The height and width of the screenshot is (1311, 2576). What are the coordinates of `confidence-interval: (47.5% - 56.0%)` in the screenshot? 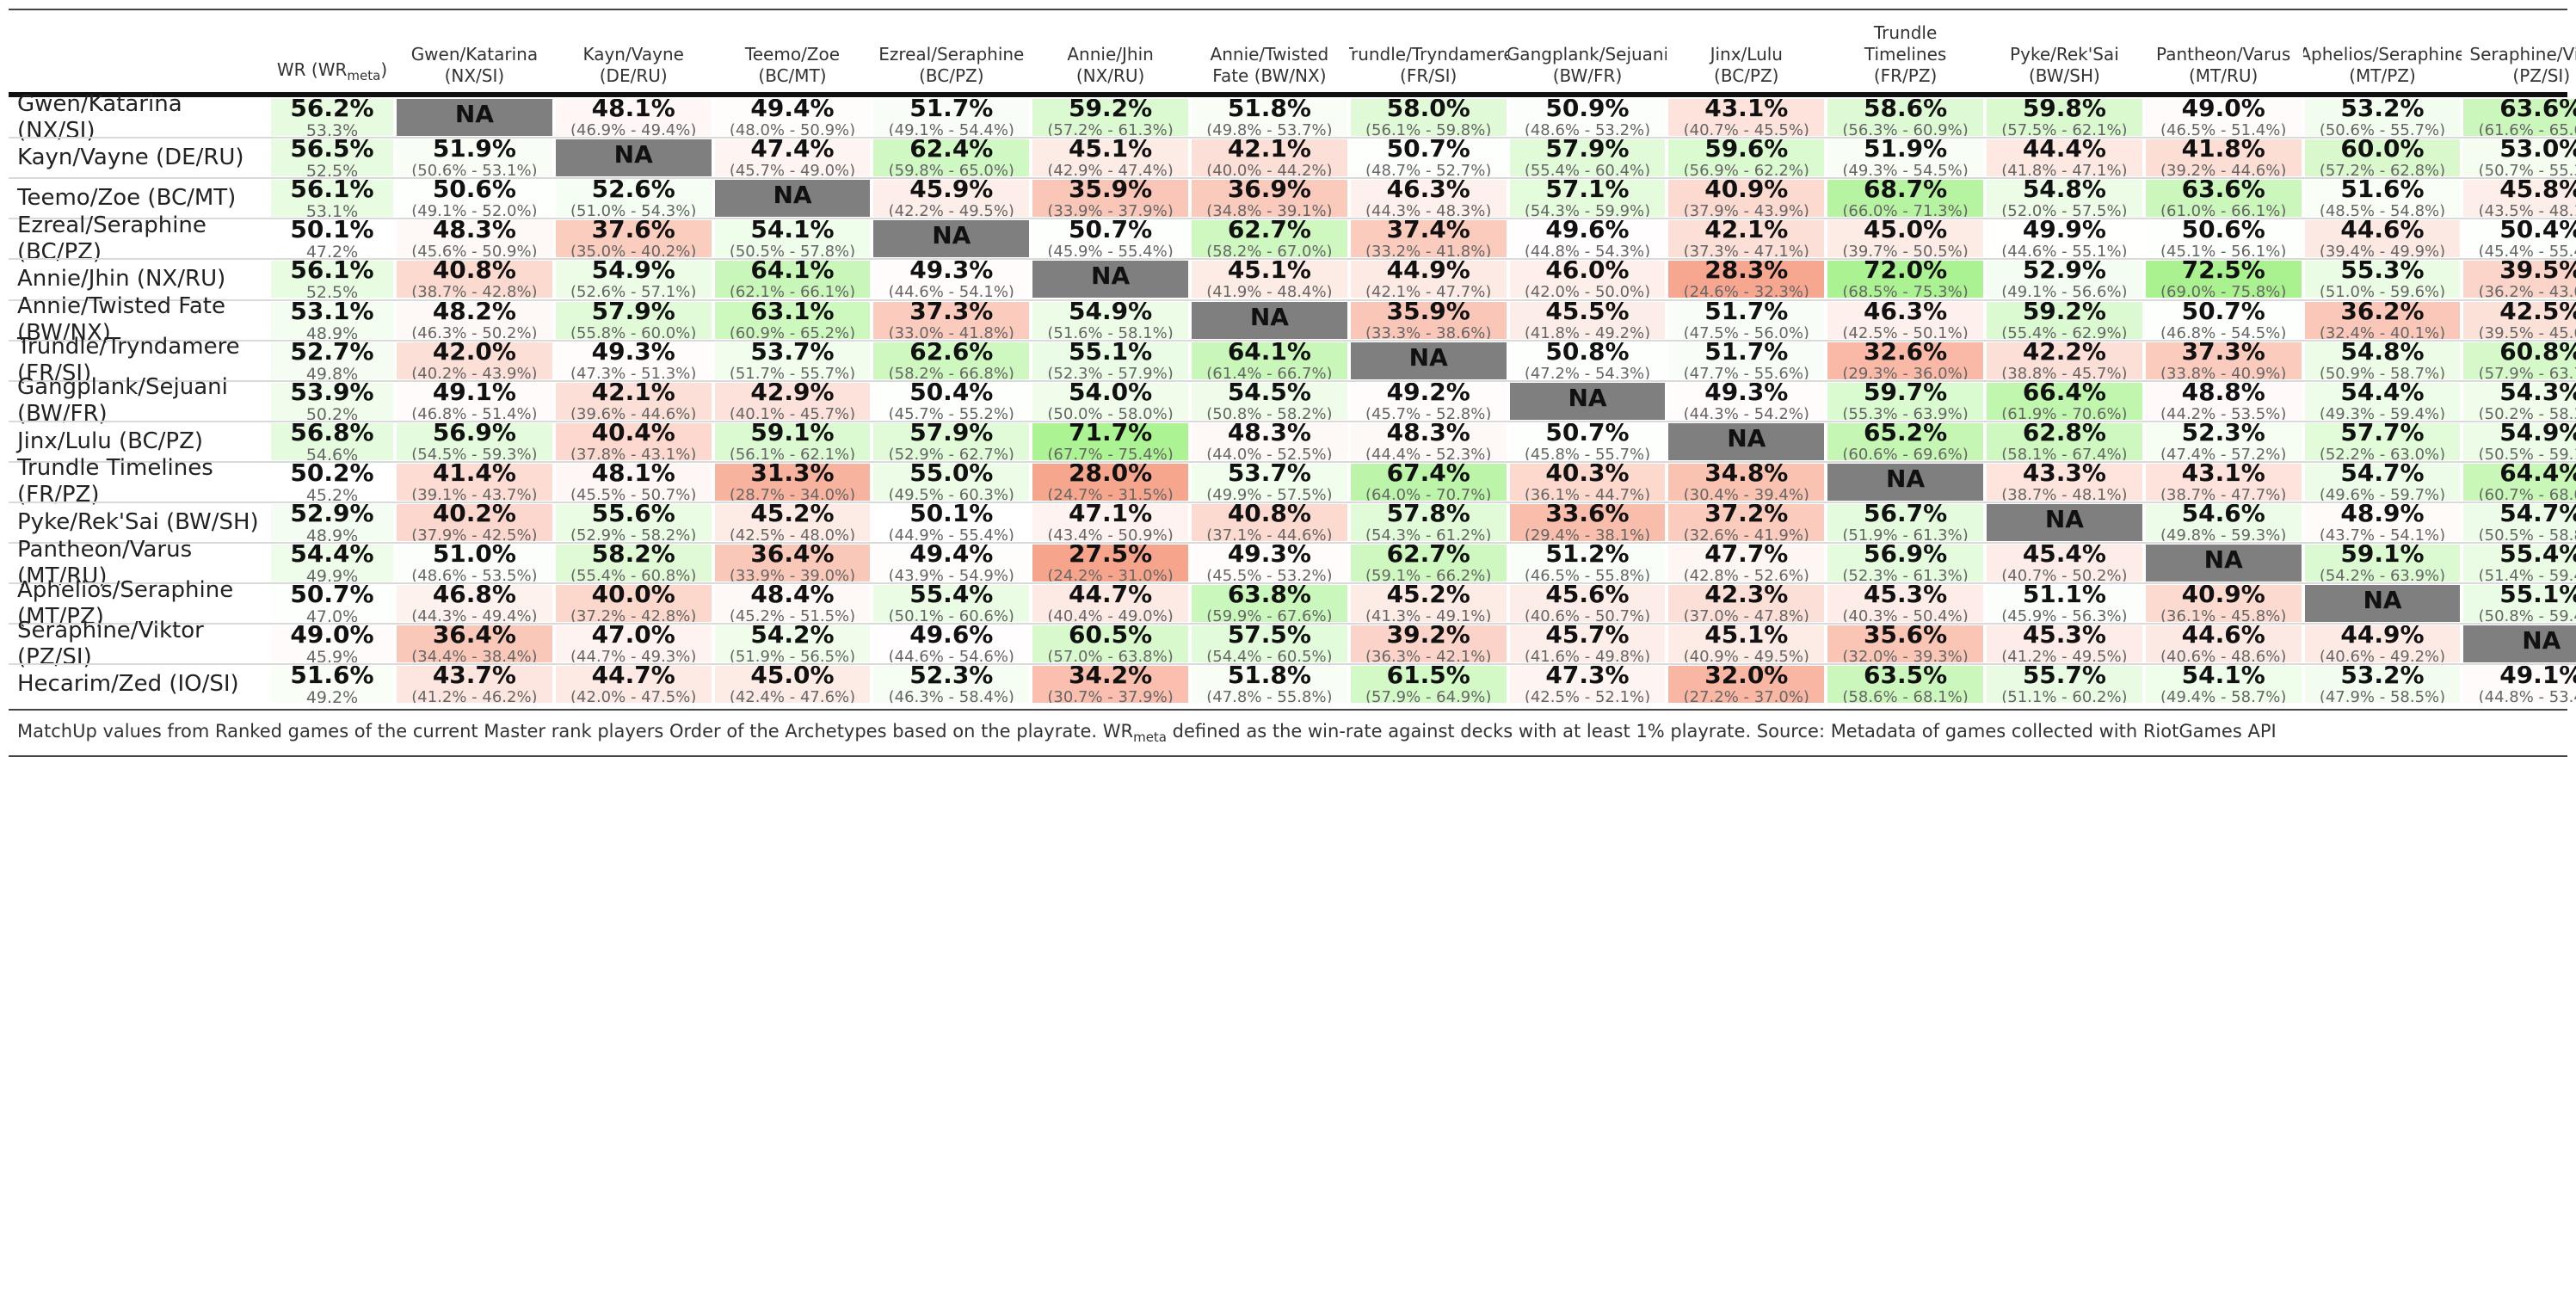 It's located at (1746, 331).